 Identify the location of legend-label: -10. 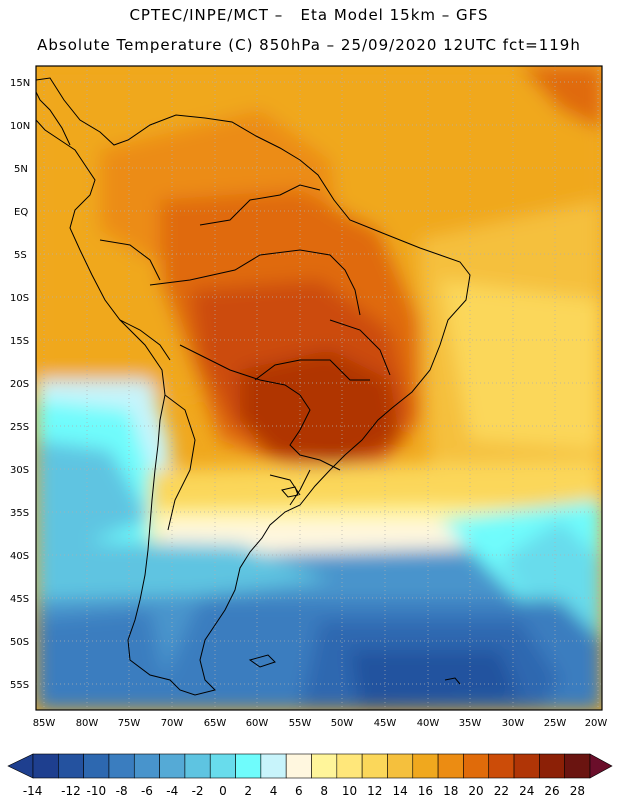
(96, 791).